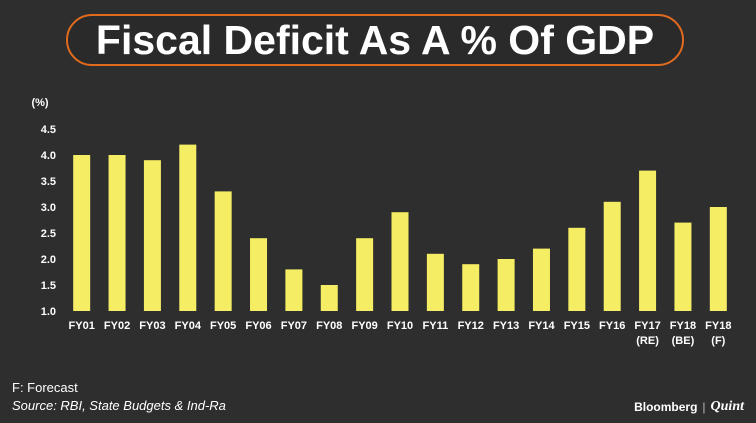  Describe the element at coordinates (48, 208) in the screenshot. I see `y-tick-label: 3.0` at that location.